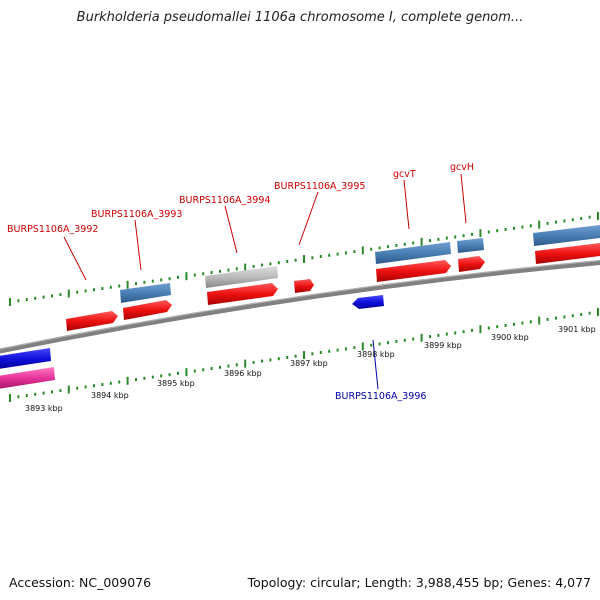  Describe the element at coordinates (44, 408) in the screenshot. I see `scale-tick-label: 3893 kbp` at that location.